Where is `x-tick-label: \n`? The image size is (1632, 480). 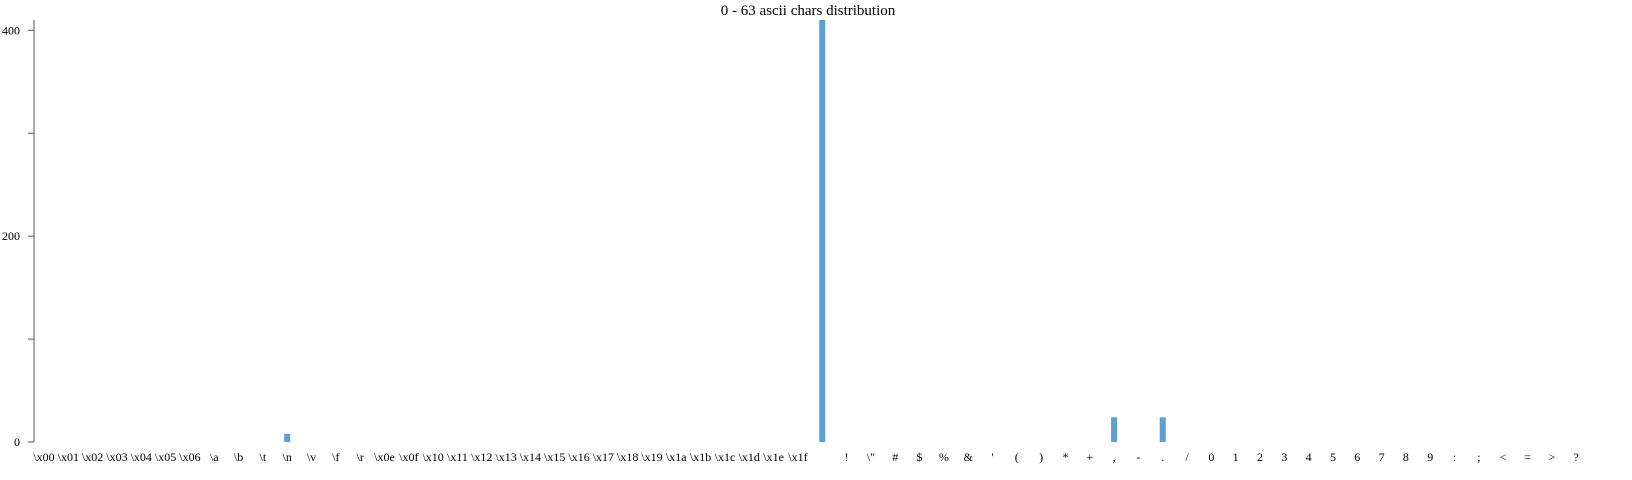 x-tick-label: \n is located at coordinates (287, 457).